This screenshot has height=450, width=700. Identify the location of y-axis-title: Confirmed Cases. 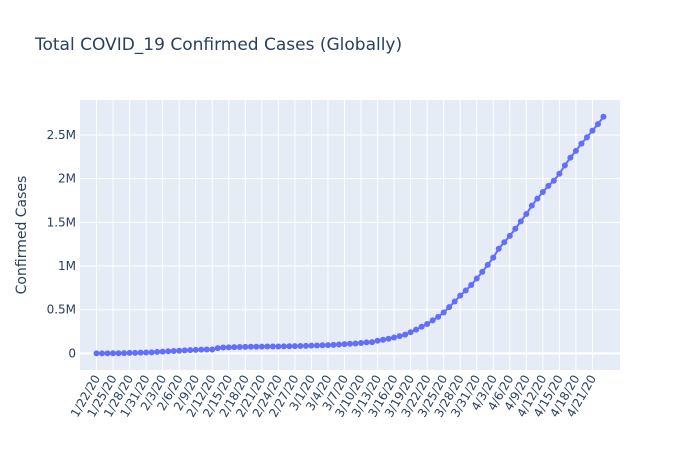
(22, 235).